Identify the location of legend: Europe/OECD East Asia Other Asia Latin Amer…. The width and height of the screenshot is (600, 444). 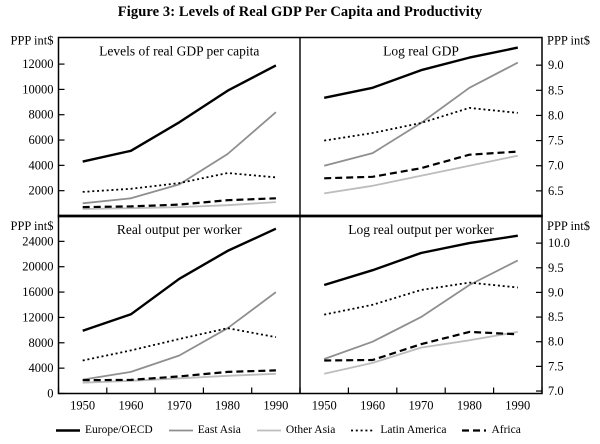
(288, 430).